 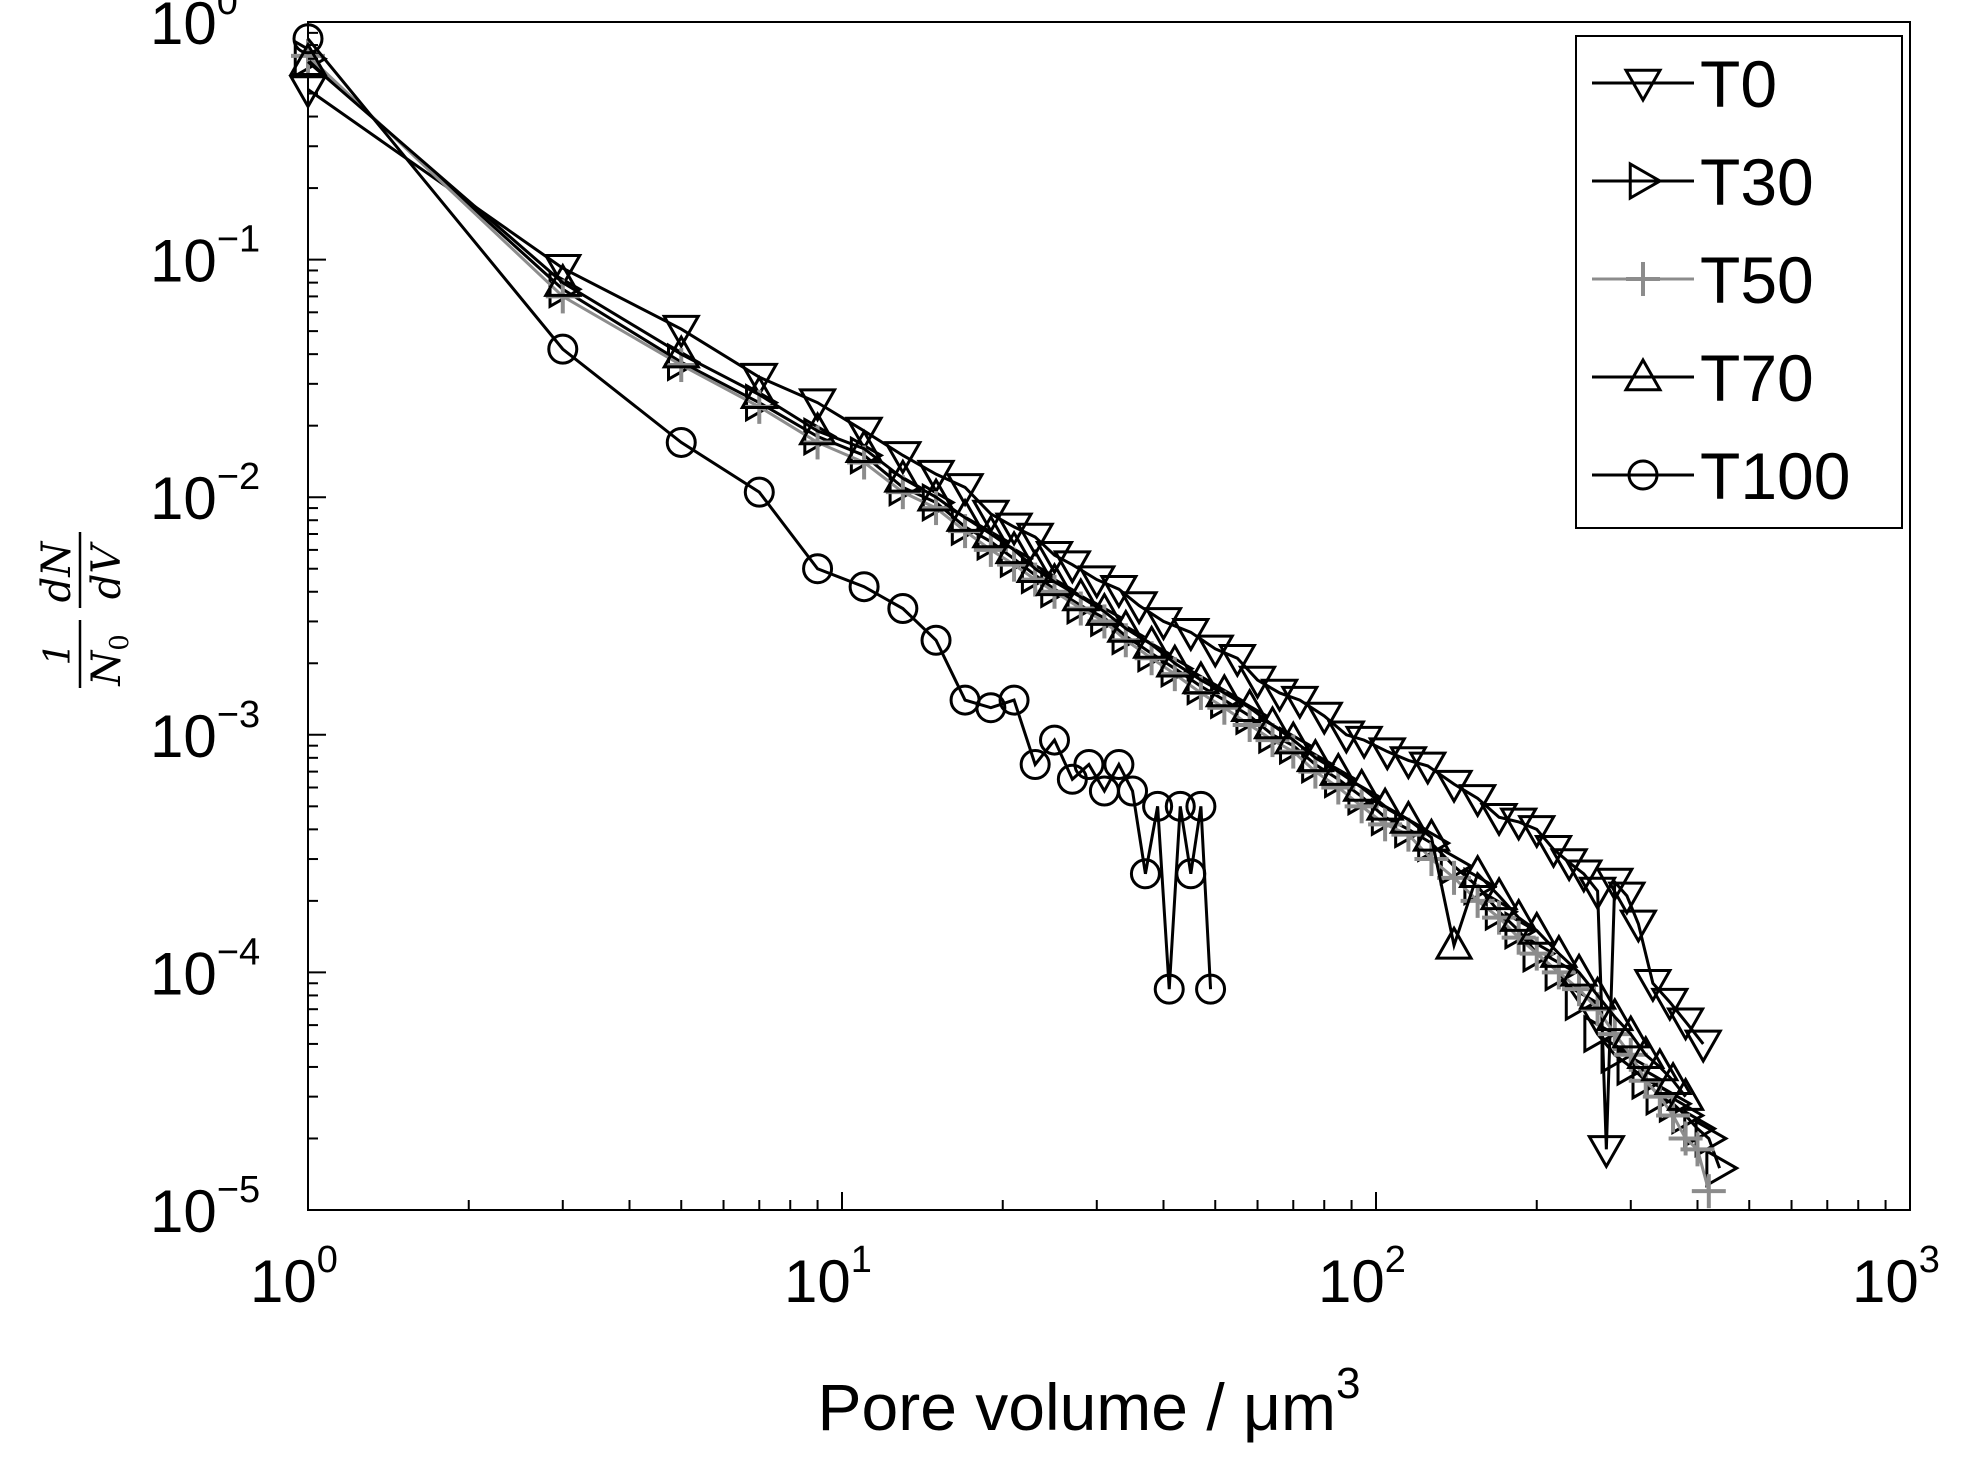 I want to click on legend-label: T30, so click(x=1757, y=182).